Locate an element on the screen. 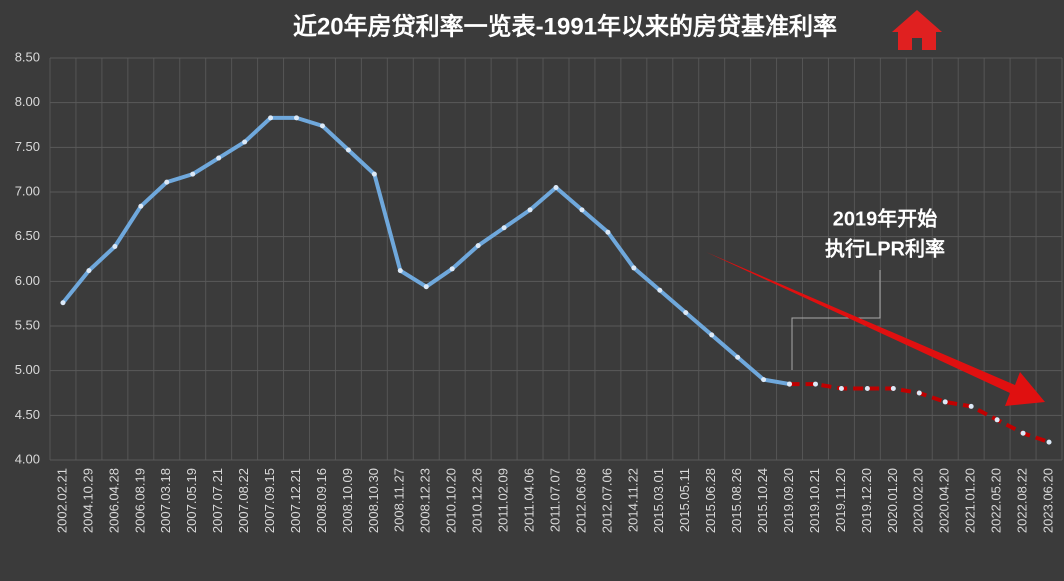  x-tick-label: 2007.07.21 is located at coordinates (217, 500).